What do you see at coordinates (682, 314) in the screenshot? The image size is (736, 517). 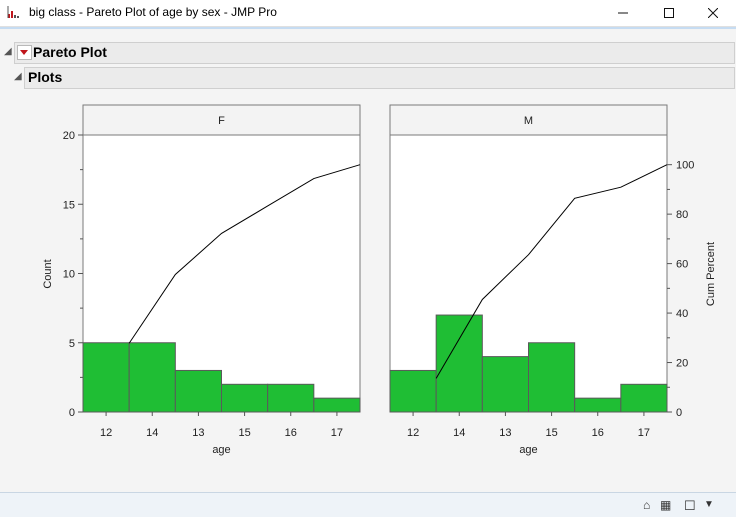 I see `y-right-tick-label: 40` at bounding box center [682, 314].